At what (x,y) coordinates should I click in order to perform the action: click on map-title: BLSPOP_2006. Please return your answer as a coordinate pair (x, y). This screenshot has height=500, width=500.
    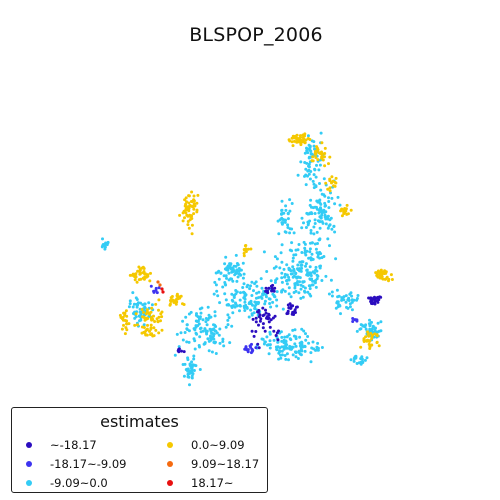
    Looking at the image, I should click on (256, 35).